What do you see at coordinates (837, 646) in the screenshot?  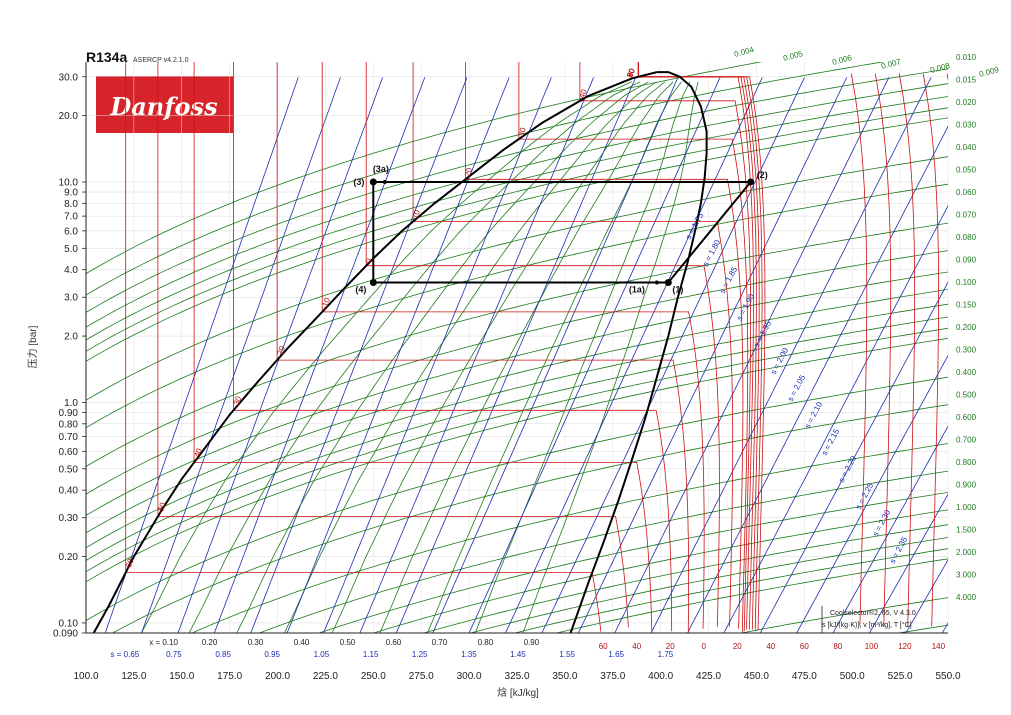 I see `isotherm-bottom-label: 80` at bounding box center [837, 646].